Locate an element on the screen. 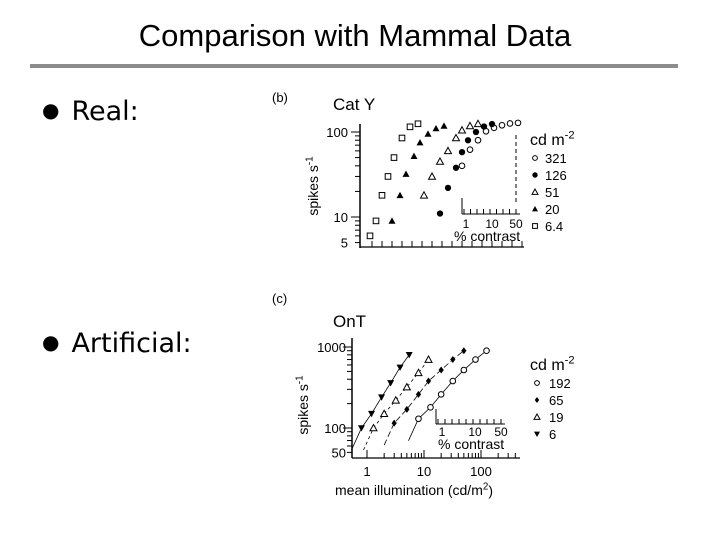  panel-b-inset-xlabel: % contrast is located at coordinates (487, 236).